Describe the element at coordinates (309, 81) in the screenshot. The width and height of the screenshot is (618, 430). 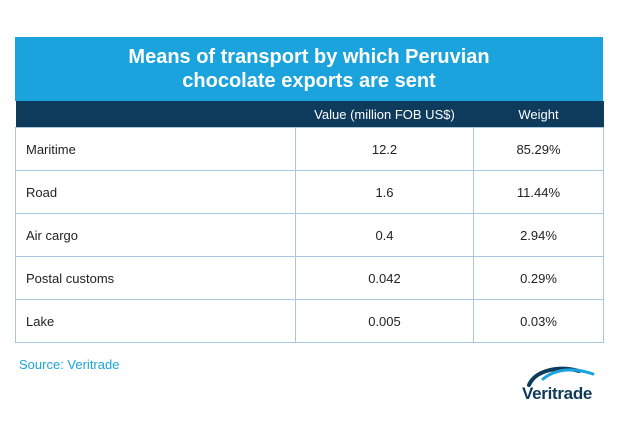
I see `chart-title-line-2: chocolate exports are sent` at that location.